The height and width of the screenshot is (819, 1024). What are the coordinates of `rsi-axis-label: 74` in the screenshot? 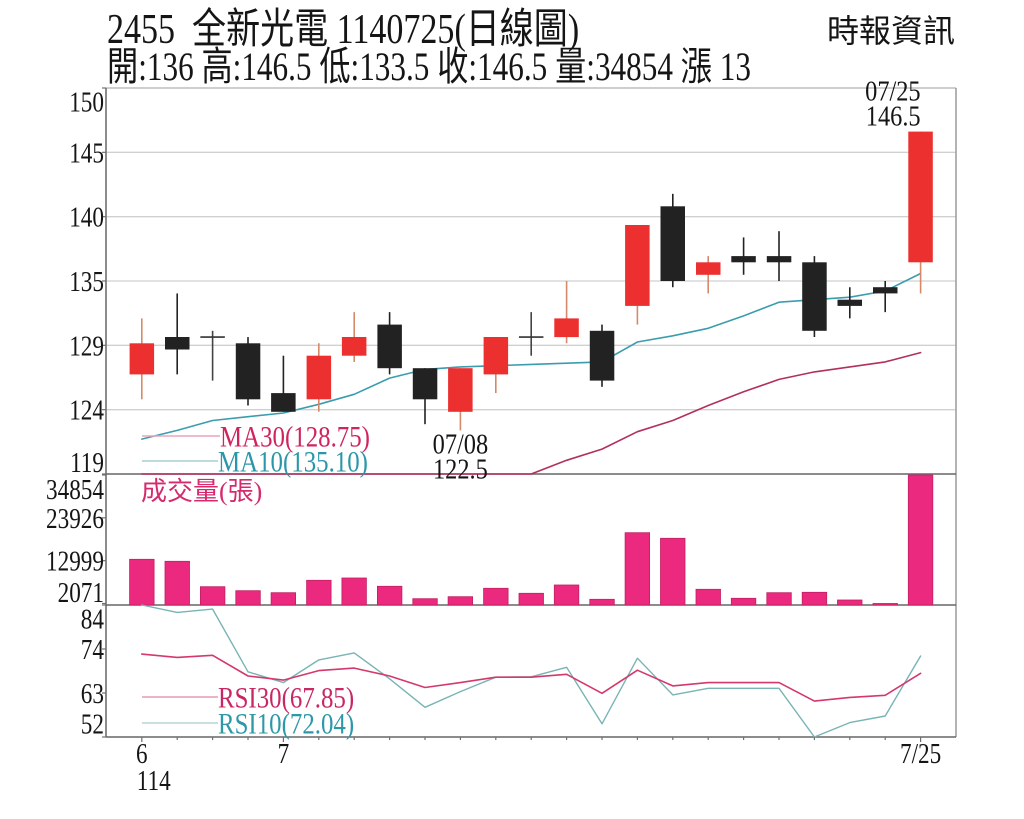 It's located at (92, 650).